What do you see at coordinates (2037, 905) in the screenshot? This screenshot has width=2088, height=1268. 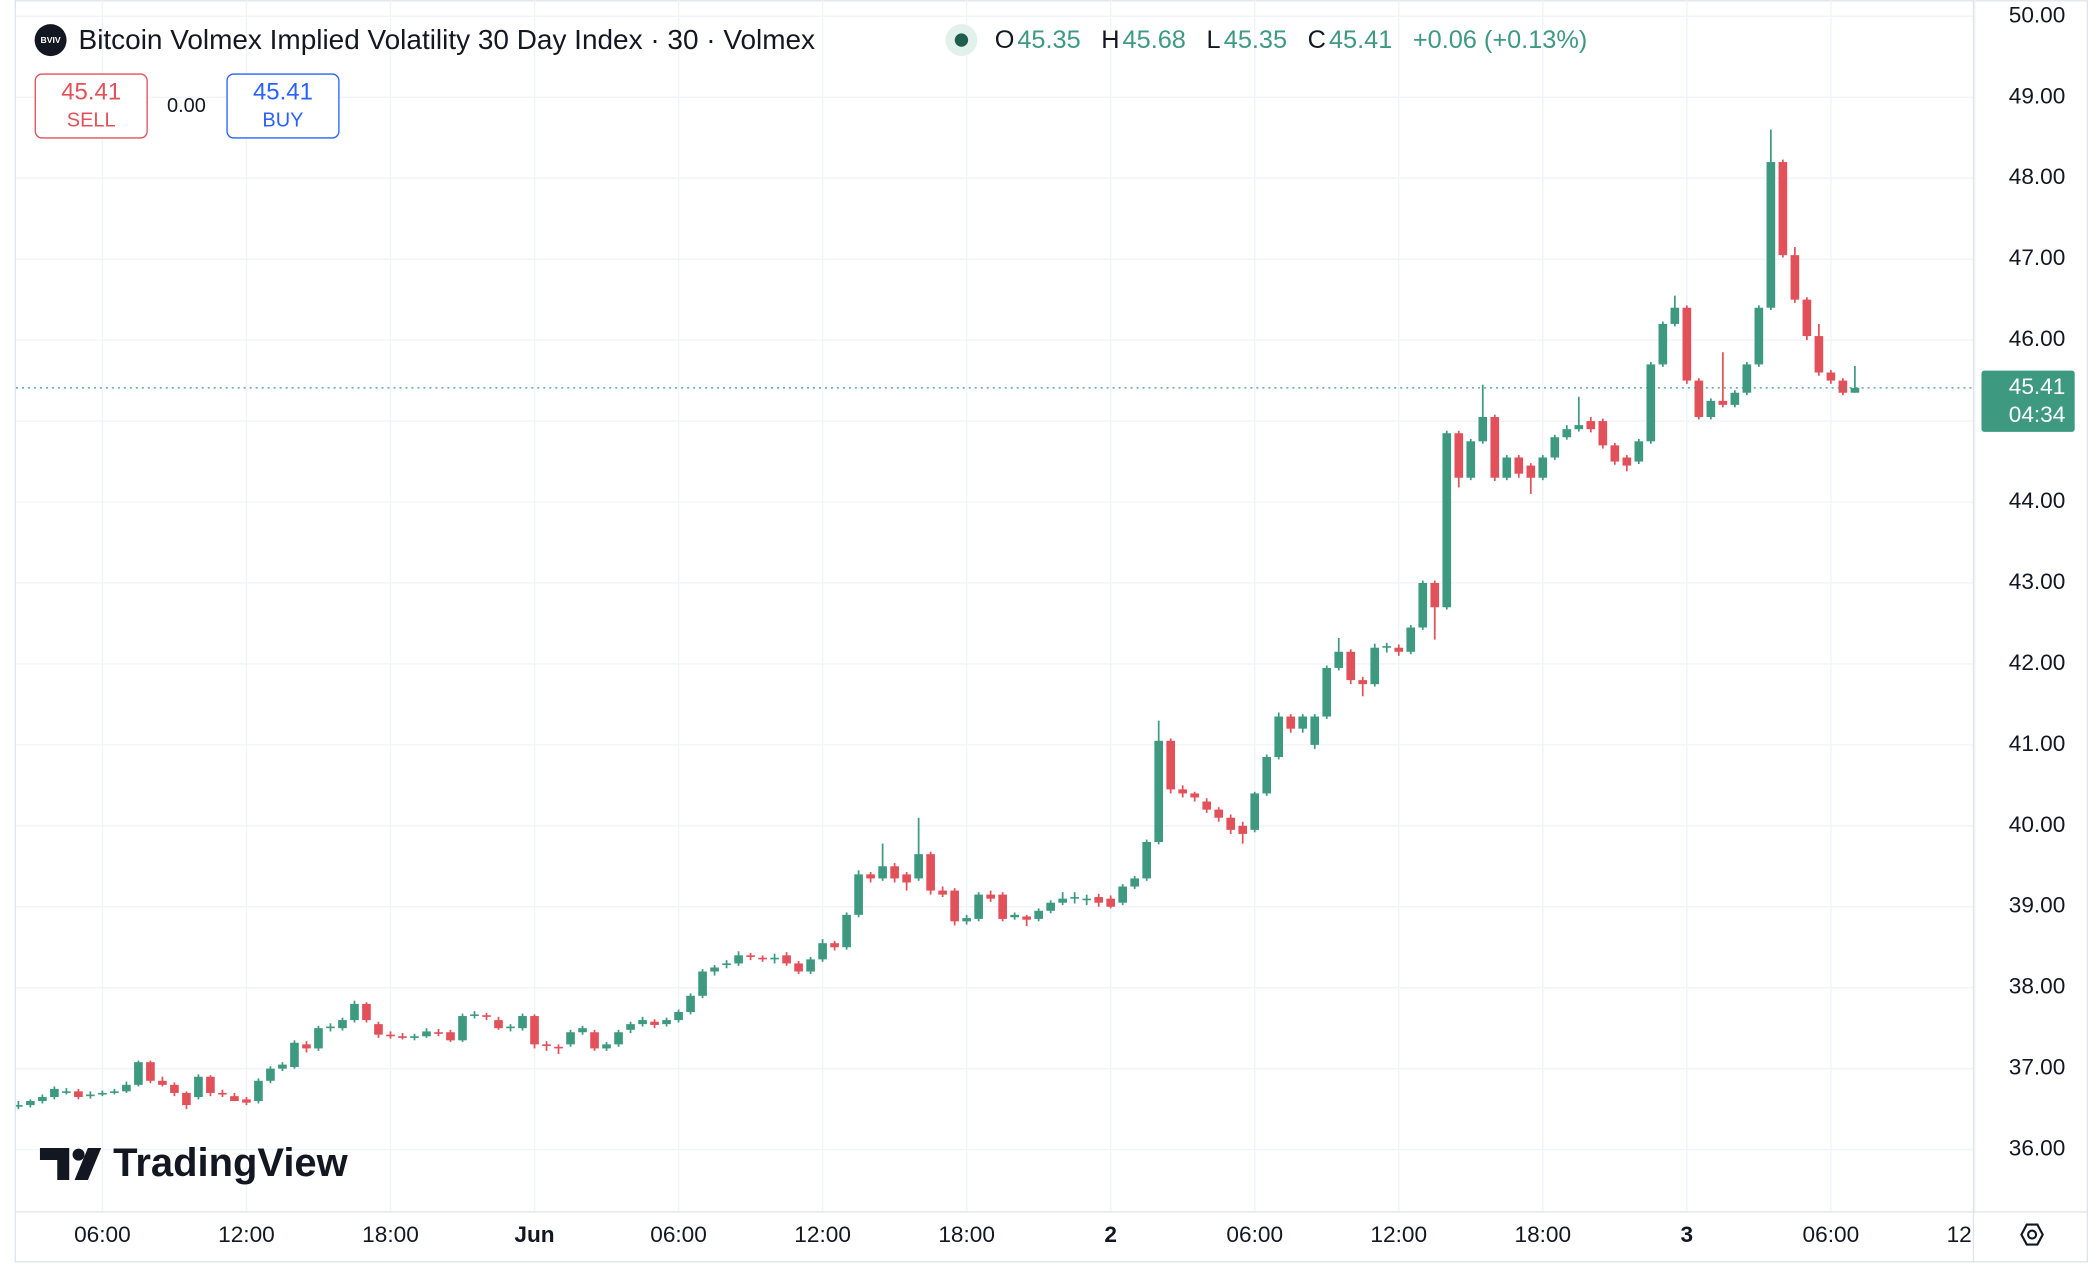 I see `y-tick-label: 39.00` at bounding box center [2037, 905].